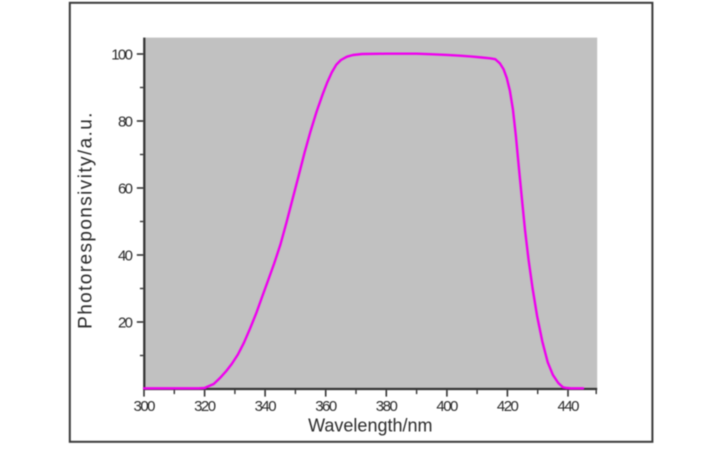 Image resolution: width=726 pixels, height=450 pixels. Describe the element at coordinates (326, 406) in the screenshot. I see `svg-text: 360` at that location.